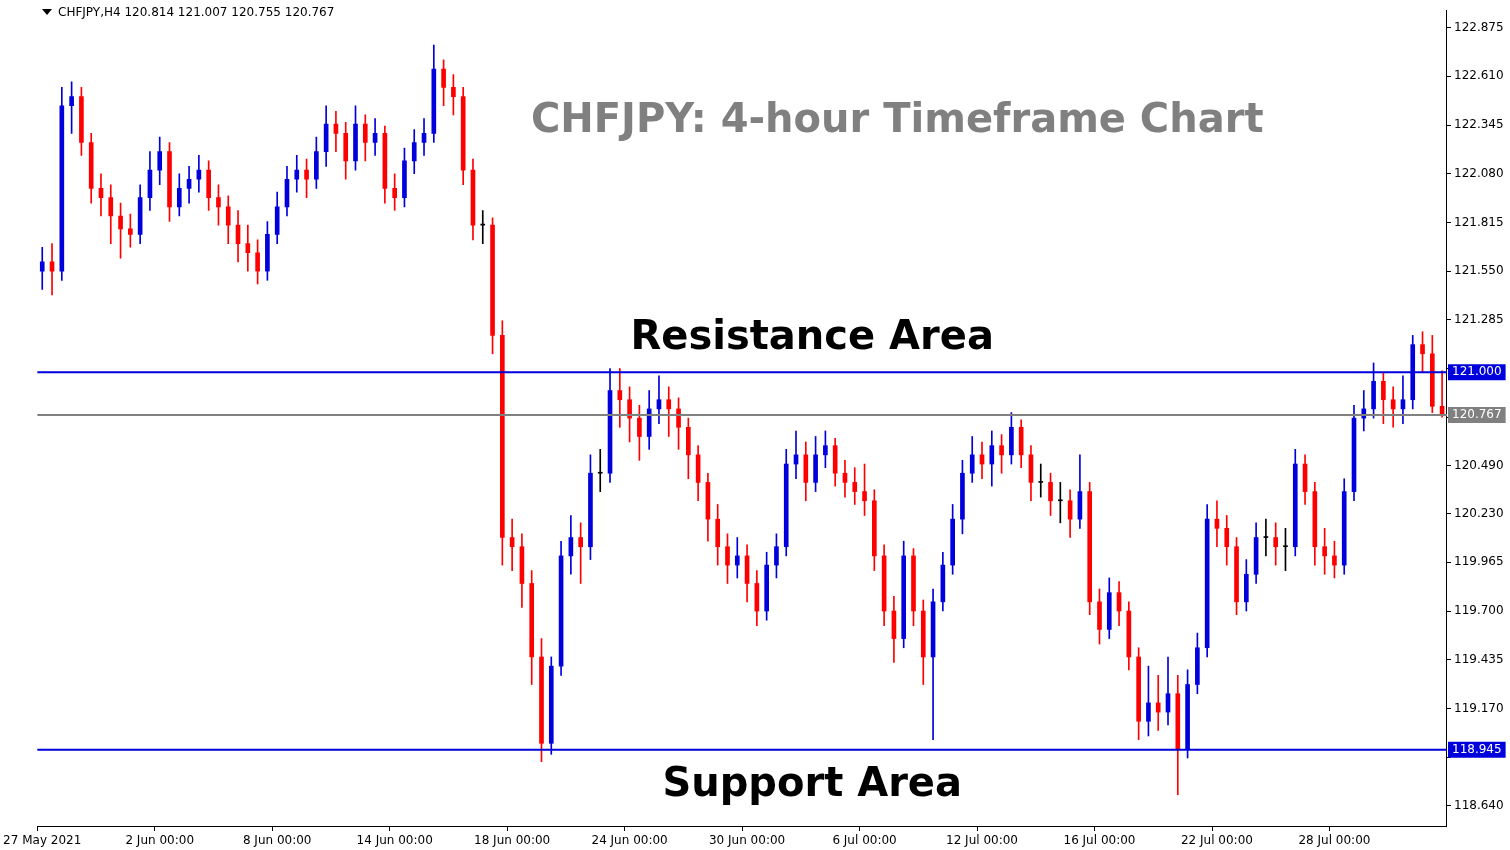 The width and height of the screenshot is (1510, 850). I want to click on x-tick-label: 12 Jul 00:00, so click(982, 840).